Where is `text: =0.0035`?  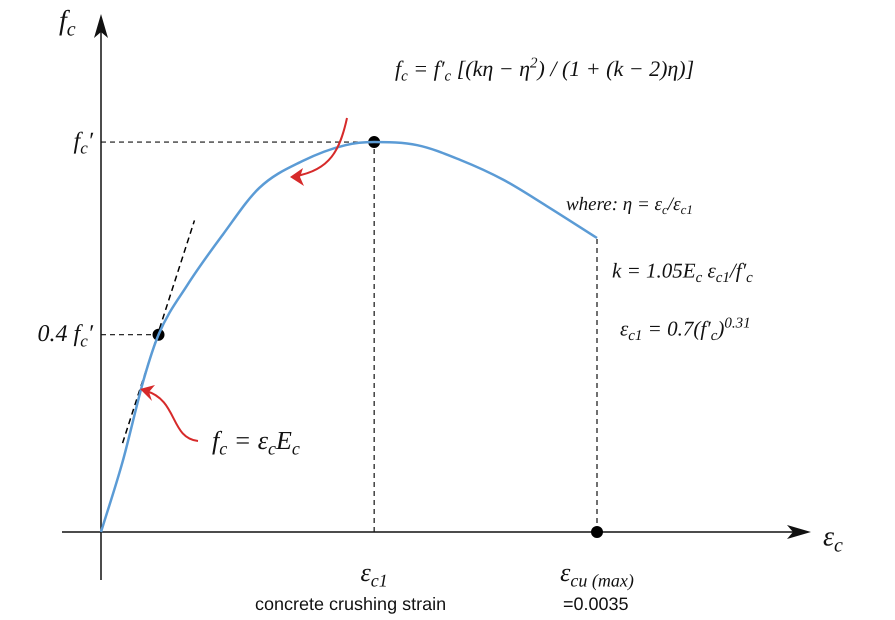 text: =0.0035 is located at coordinates (596, 604).